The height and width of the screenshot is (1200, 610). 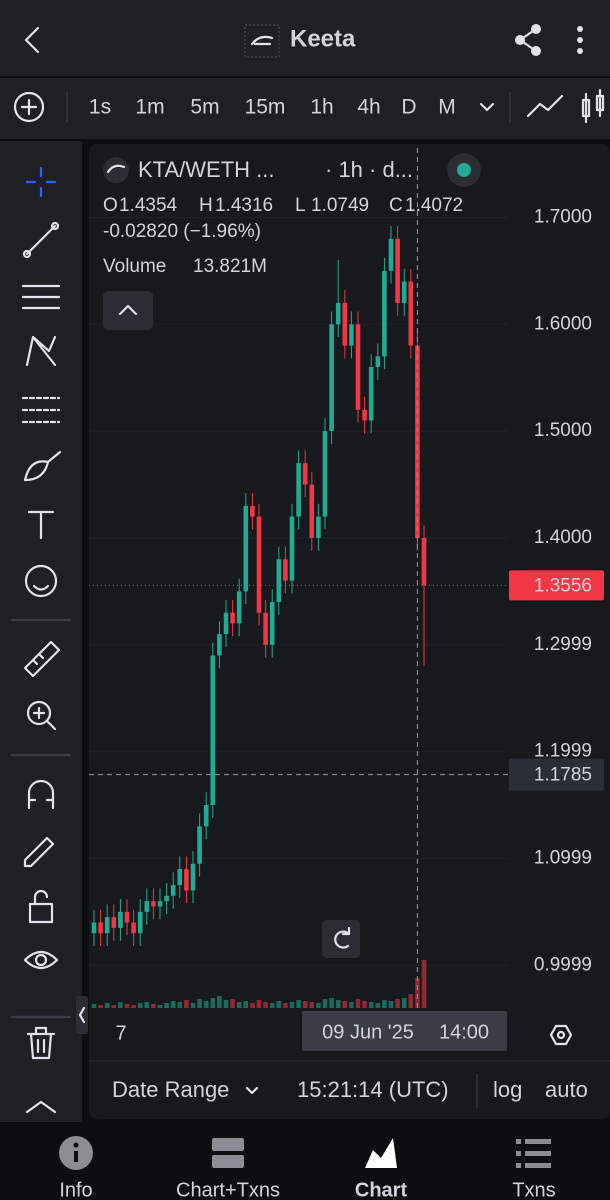 What do you see at coordinates (41, 581) in the screenshot?
I see `emoji-tool` at bounding box center [41, 581].